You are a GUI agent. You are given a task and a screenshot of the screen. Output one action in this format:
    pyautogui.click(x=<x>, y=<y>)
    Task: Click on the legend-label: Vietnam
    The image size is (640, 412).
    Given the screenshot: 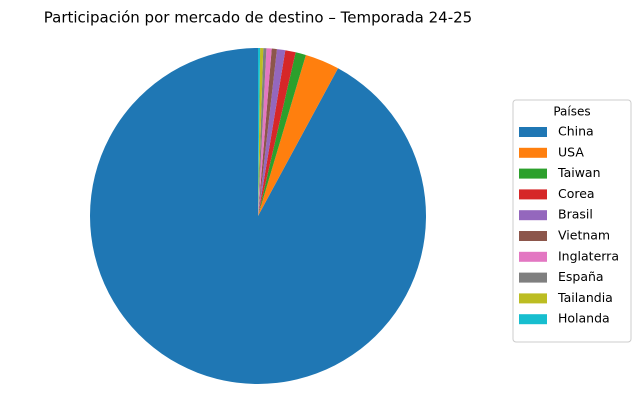 What is the action you would take?
    pyautogui.click(x=584, y=235)
    